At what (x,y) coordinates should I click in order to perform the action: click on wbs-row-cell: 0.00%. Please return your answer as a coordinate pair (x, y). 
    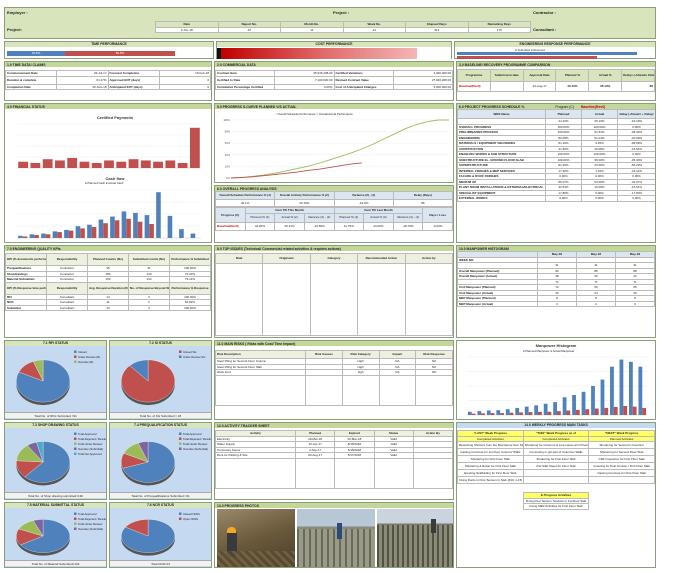
    Looking at the image, I should click on (599, 198).